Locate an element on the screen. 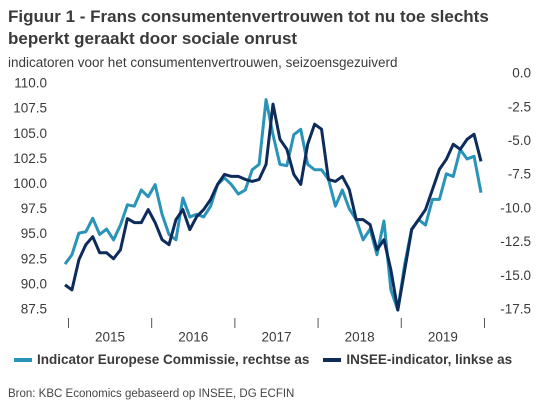 This screenshot has height=417, width=542. x-tick-label: 2015 is located at coordinates (110, 337).